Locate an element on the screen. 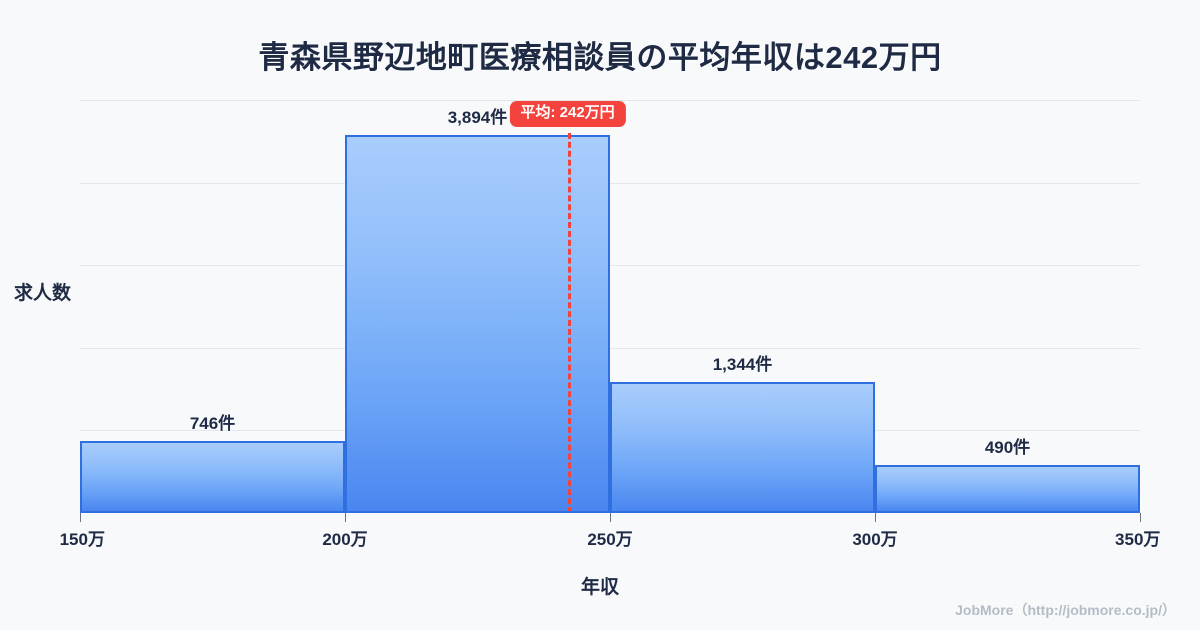 This screenshot has width=1200, height=630. chart-title: 青森県野辺地町医療相談員の平均年収は242万円 is located at coordinates (600, 57).